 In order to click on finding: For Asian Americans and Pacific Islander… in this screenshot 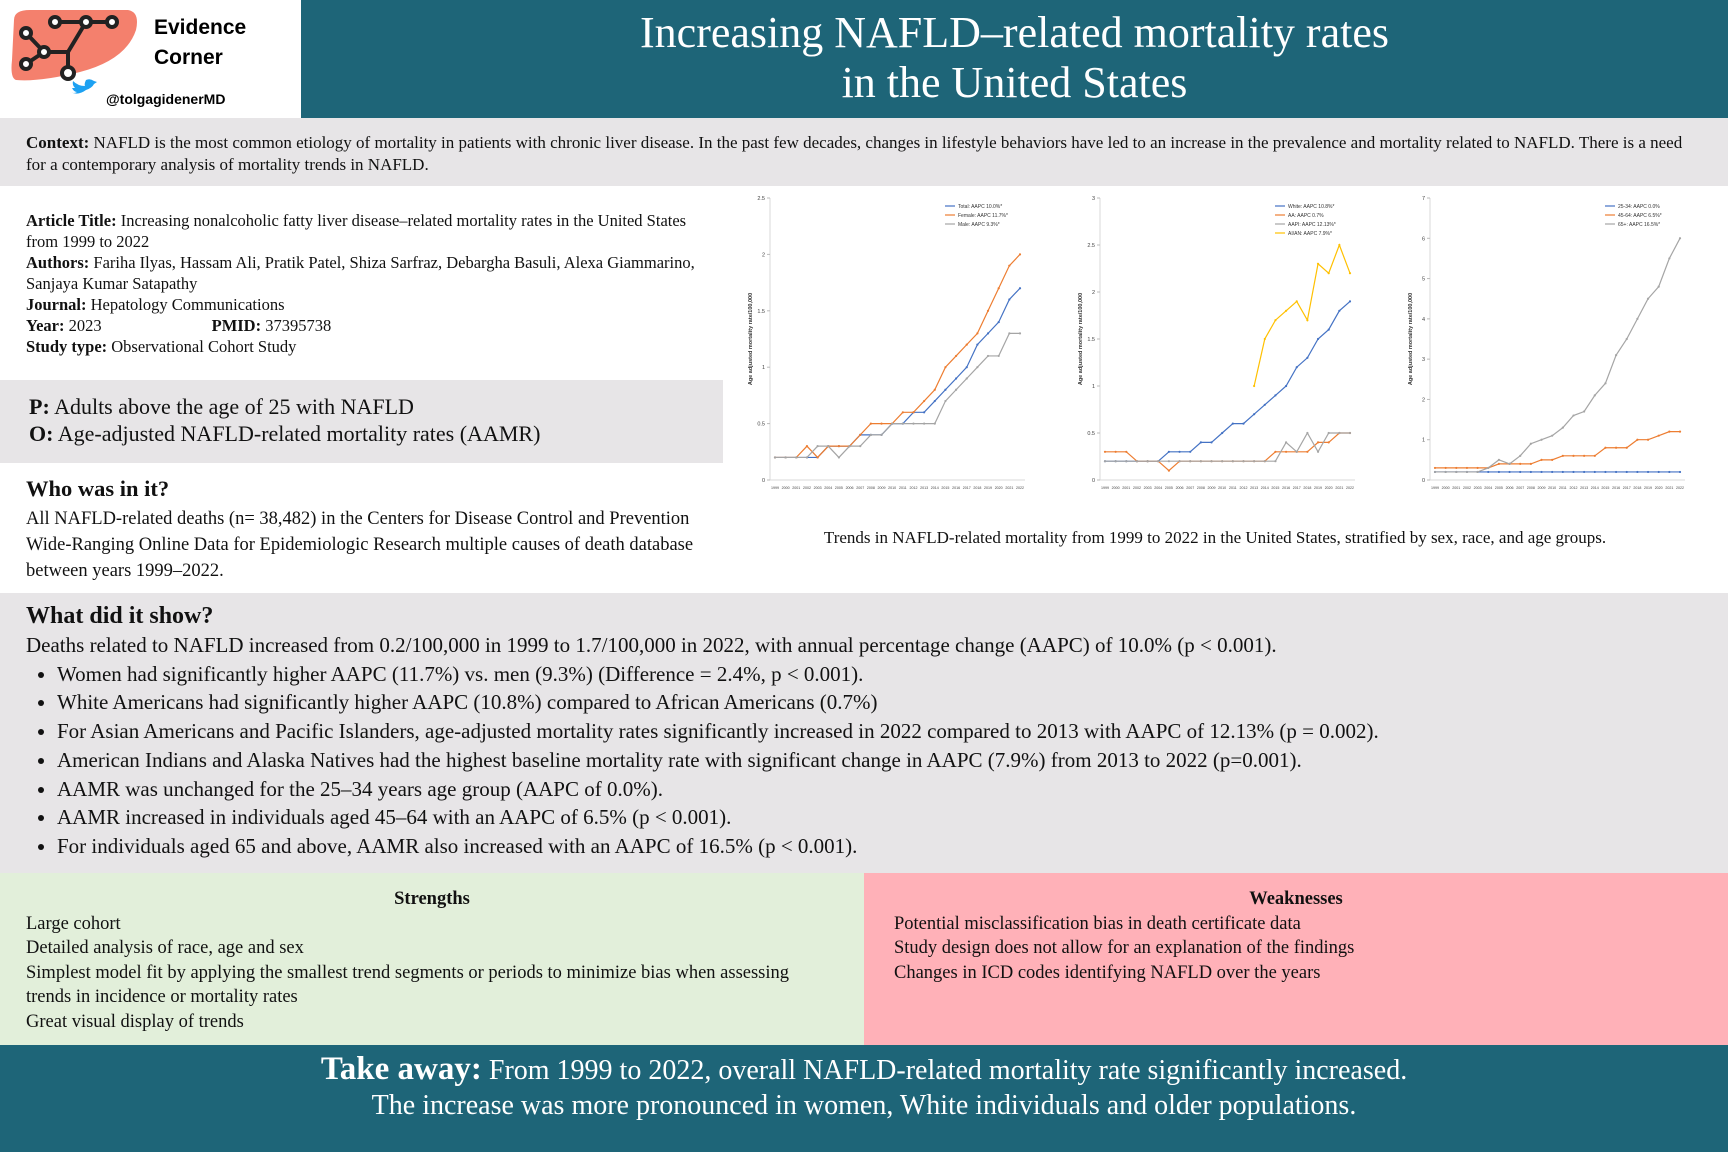, I will do `click(879, 731)`.